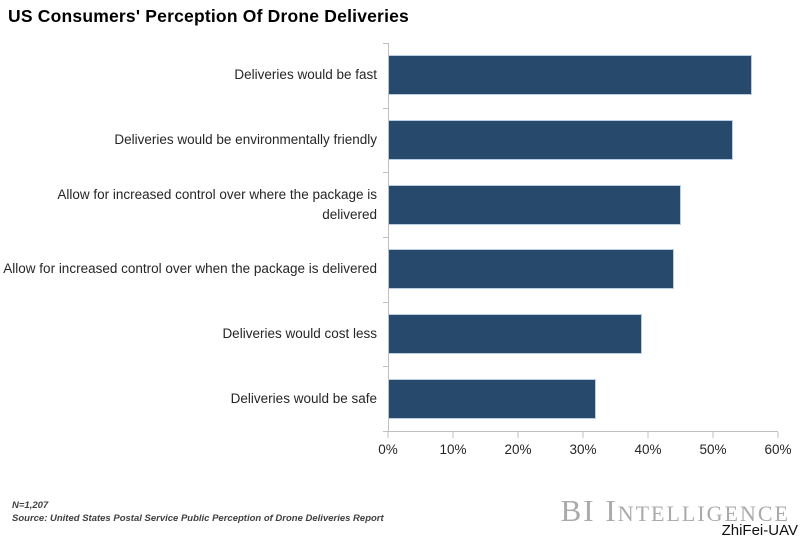 Image resolution: width=800 pixels, height=542 pixels. Describe the element at coordinates (305, 75) in the screenshot. I see `category-label: Deliveries would be fast` at that location.